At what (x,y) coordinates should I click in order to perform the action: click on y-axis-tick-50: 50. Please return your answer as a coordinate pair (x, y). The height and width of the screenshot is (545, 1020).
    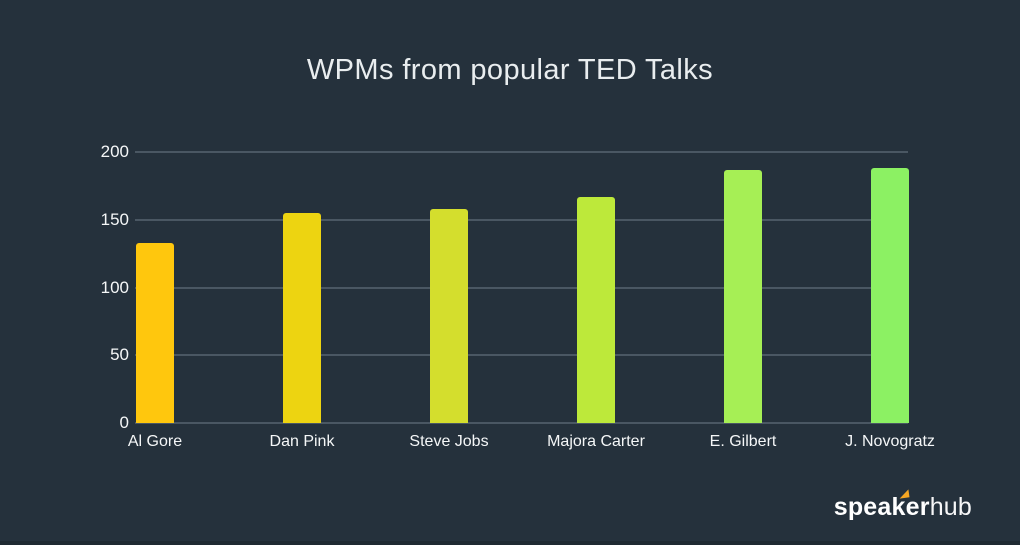
    Looking at the image, I should click on (119, 355).